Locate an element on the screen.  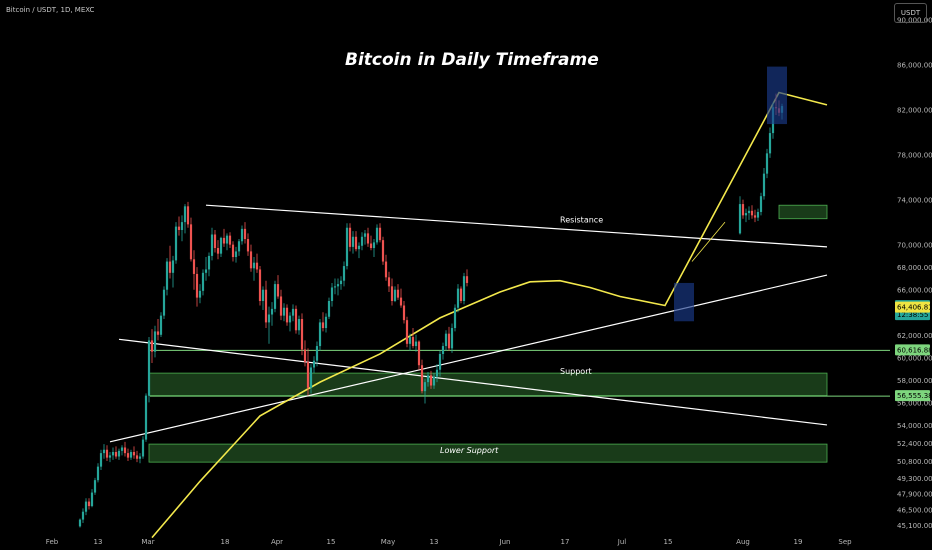
y-tick-label: 52,400.00 is located at coordinates (914, 444).